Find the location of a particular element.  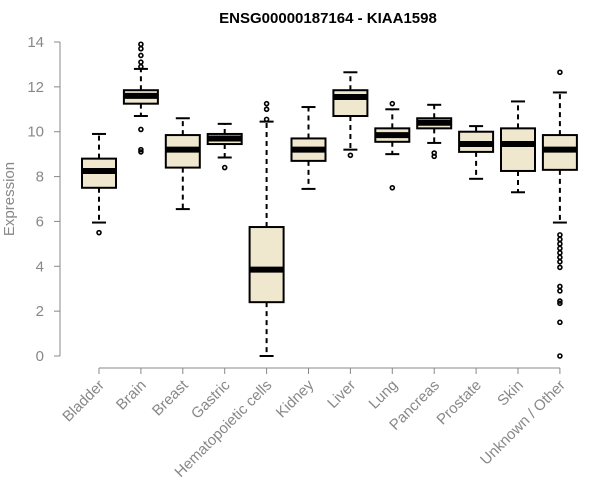

box-breast is located at coordinates (182, 164).